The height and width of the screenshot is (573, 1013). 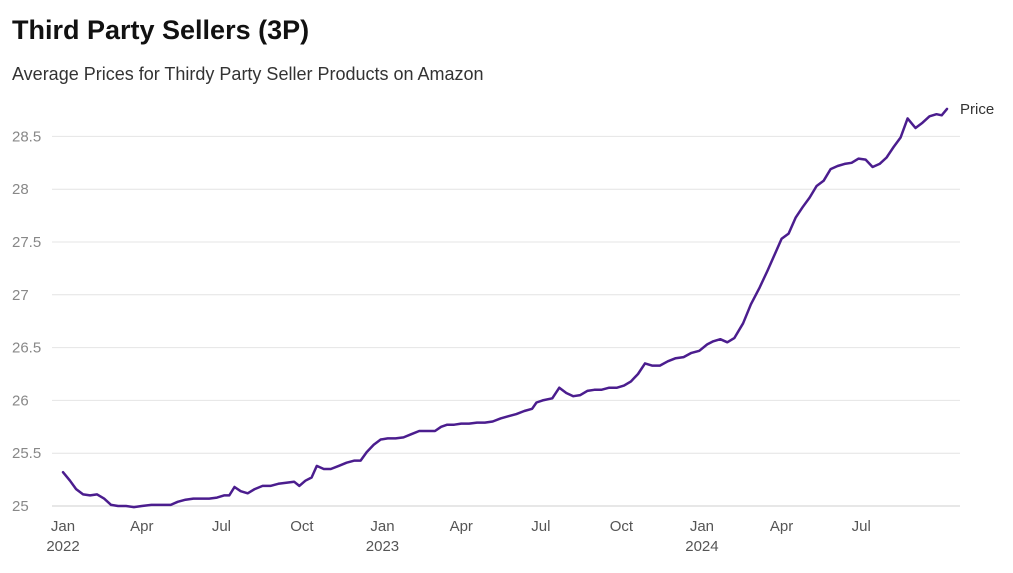 I want to click on y-axis-ticks: 25 25.5 26 26.5 27 27.5 28 28.5, so click(x=26, y=321).